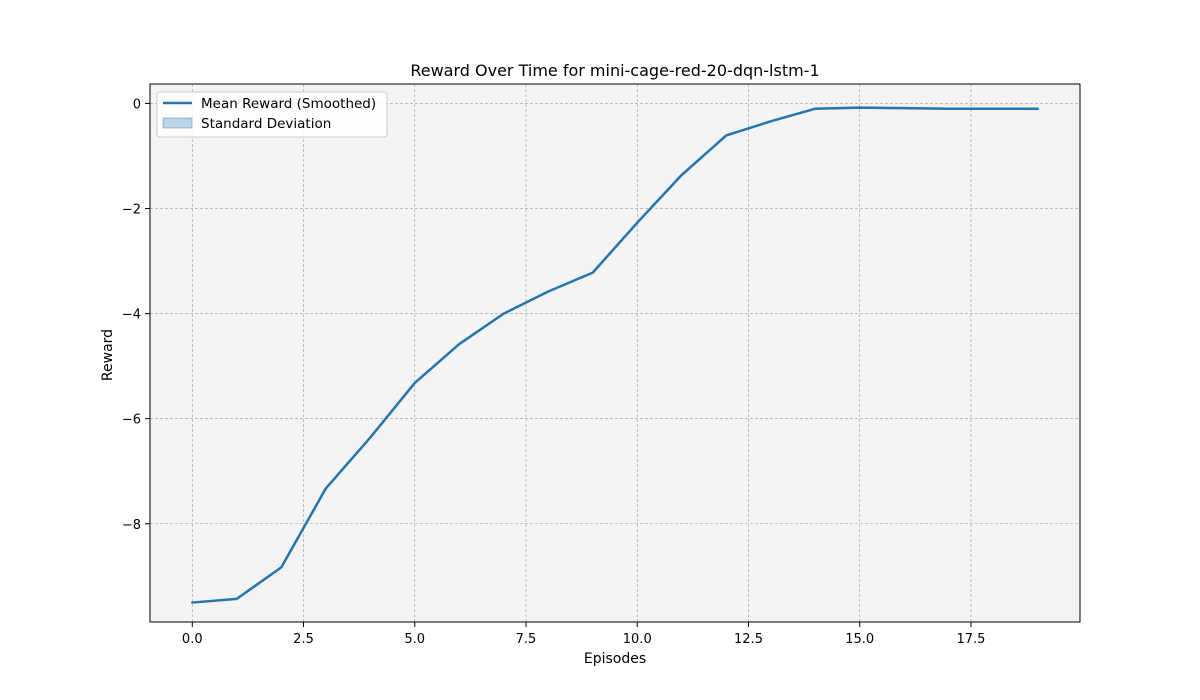 The image size is (1200, 700). What do you see at coordinates (131, 315) in the screenshot?
I see `y-tick-label: −4` at bounding box center [131, 315].